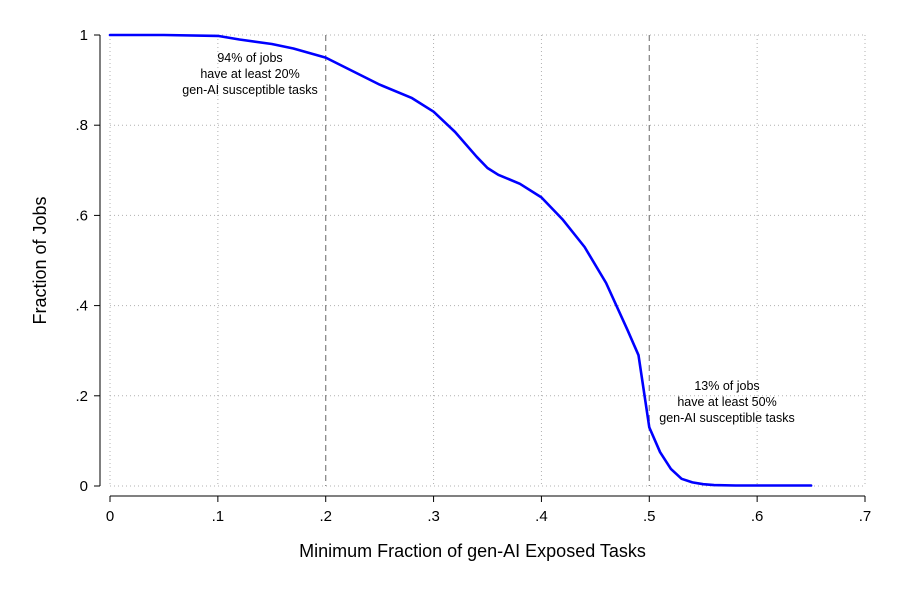  Describe the element at coordinates (433, 516) in the screenshot. I see `x-tick-label-3: .3` at that location.